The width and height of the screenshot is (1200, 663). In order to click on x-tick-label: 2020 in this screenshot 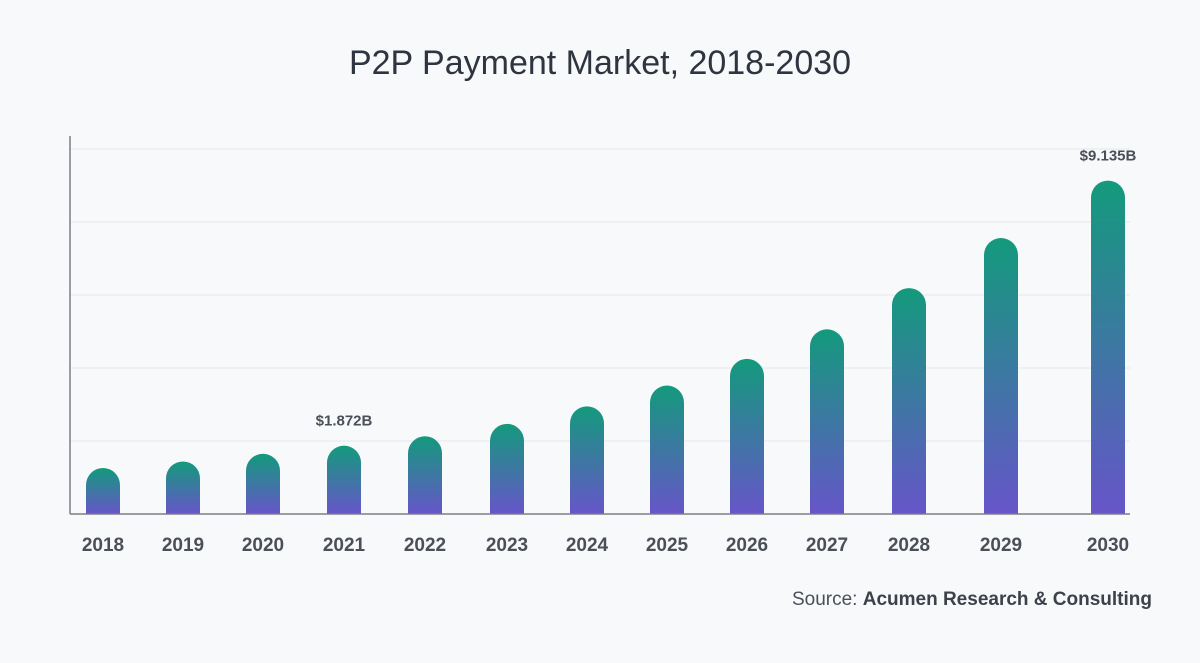, I will do `click(263, 545)`.